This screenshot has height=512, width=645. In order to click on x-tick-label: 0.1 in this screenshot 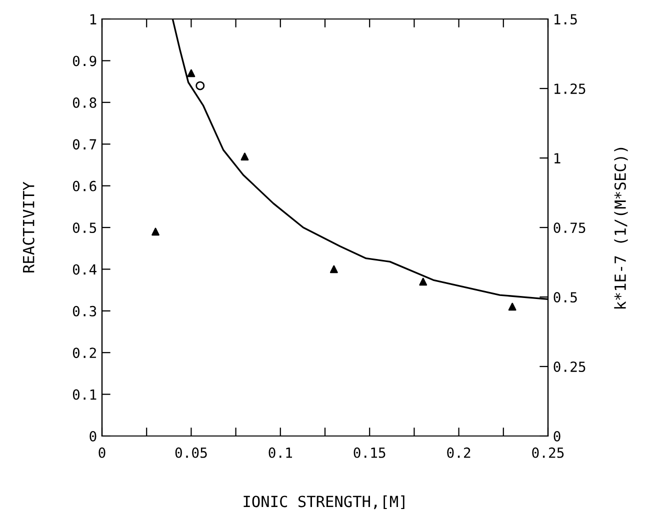, I will do `click(280, 452)`.